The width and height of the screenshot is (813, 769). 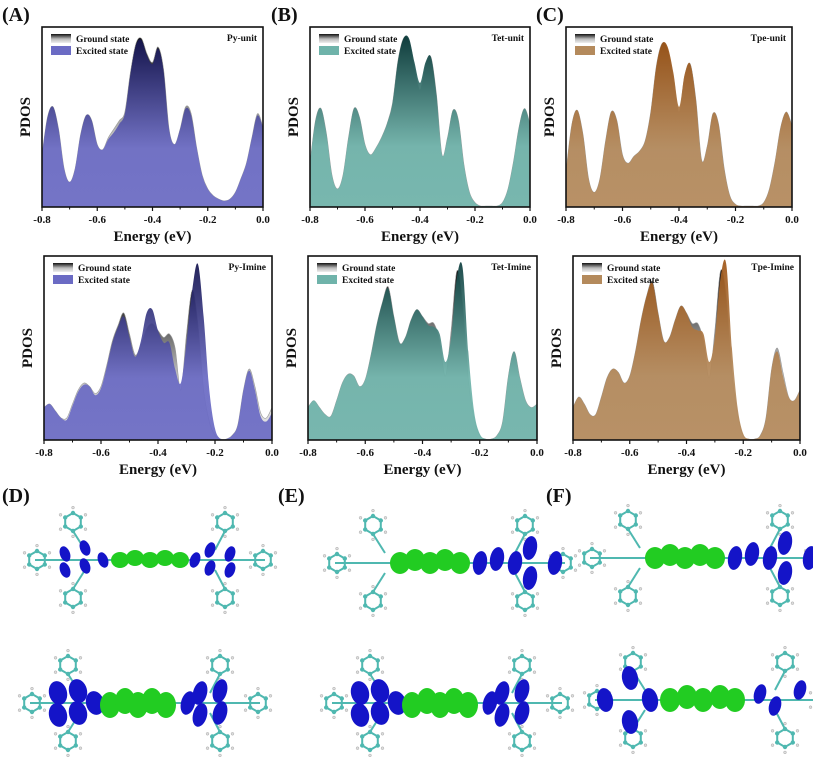 What do you see at coordinates (158, 351) in the screenshot?
I see `plot-area` at bounding box center [158, 351].